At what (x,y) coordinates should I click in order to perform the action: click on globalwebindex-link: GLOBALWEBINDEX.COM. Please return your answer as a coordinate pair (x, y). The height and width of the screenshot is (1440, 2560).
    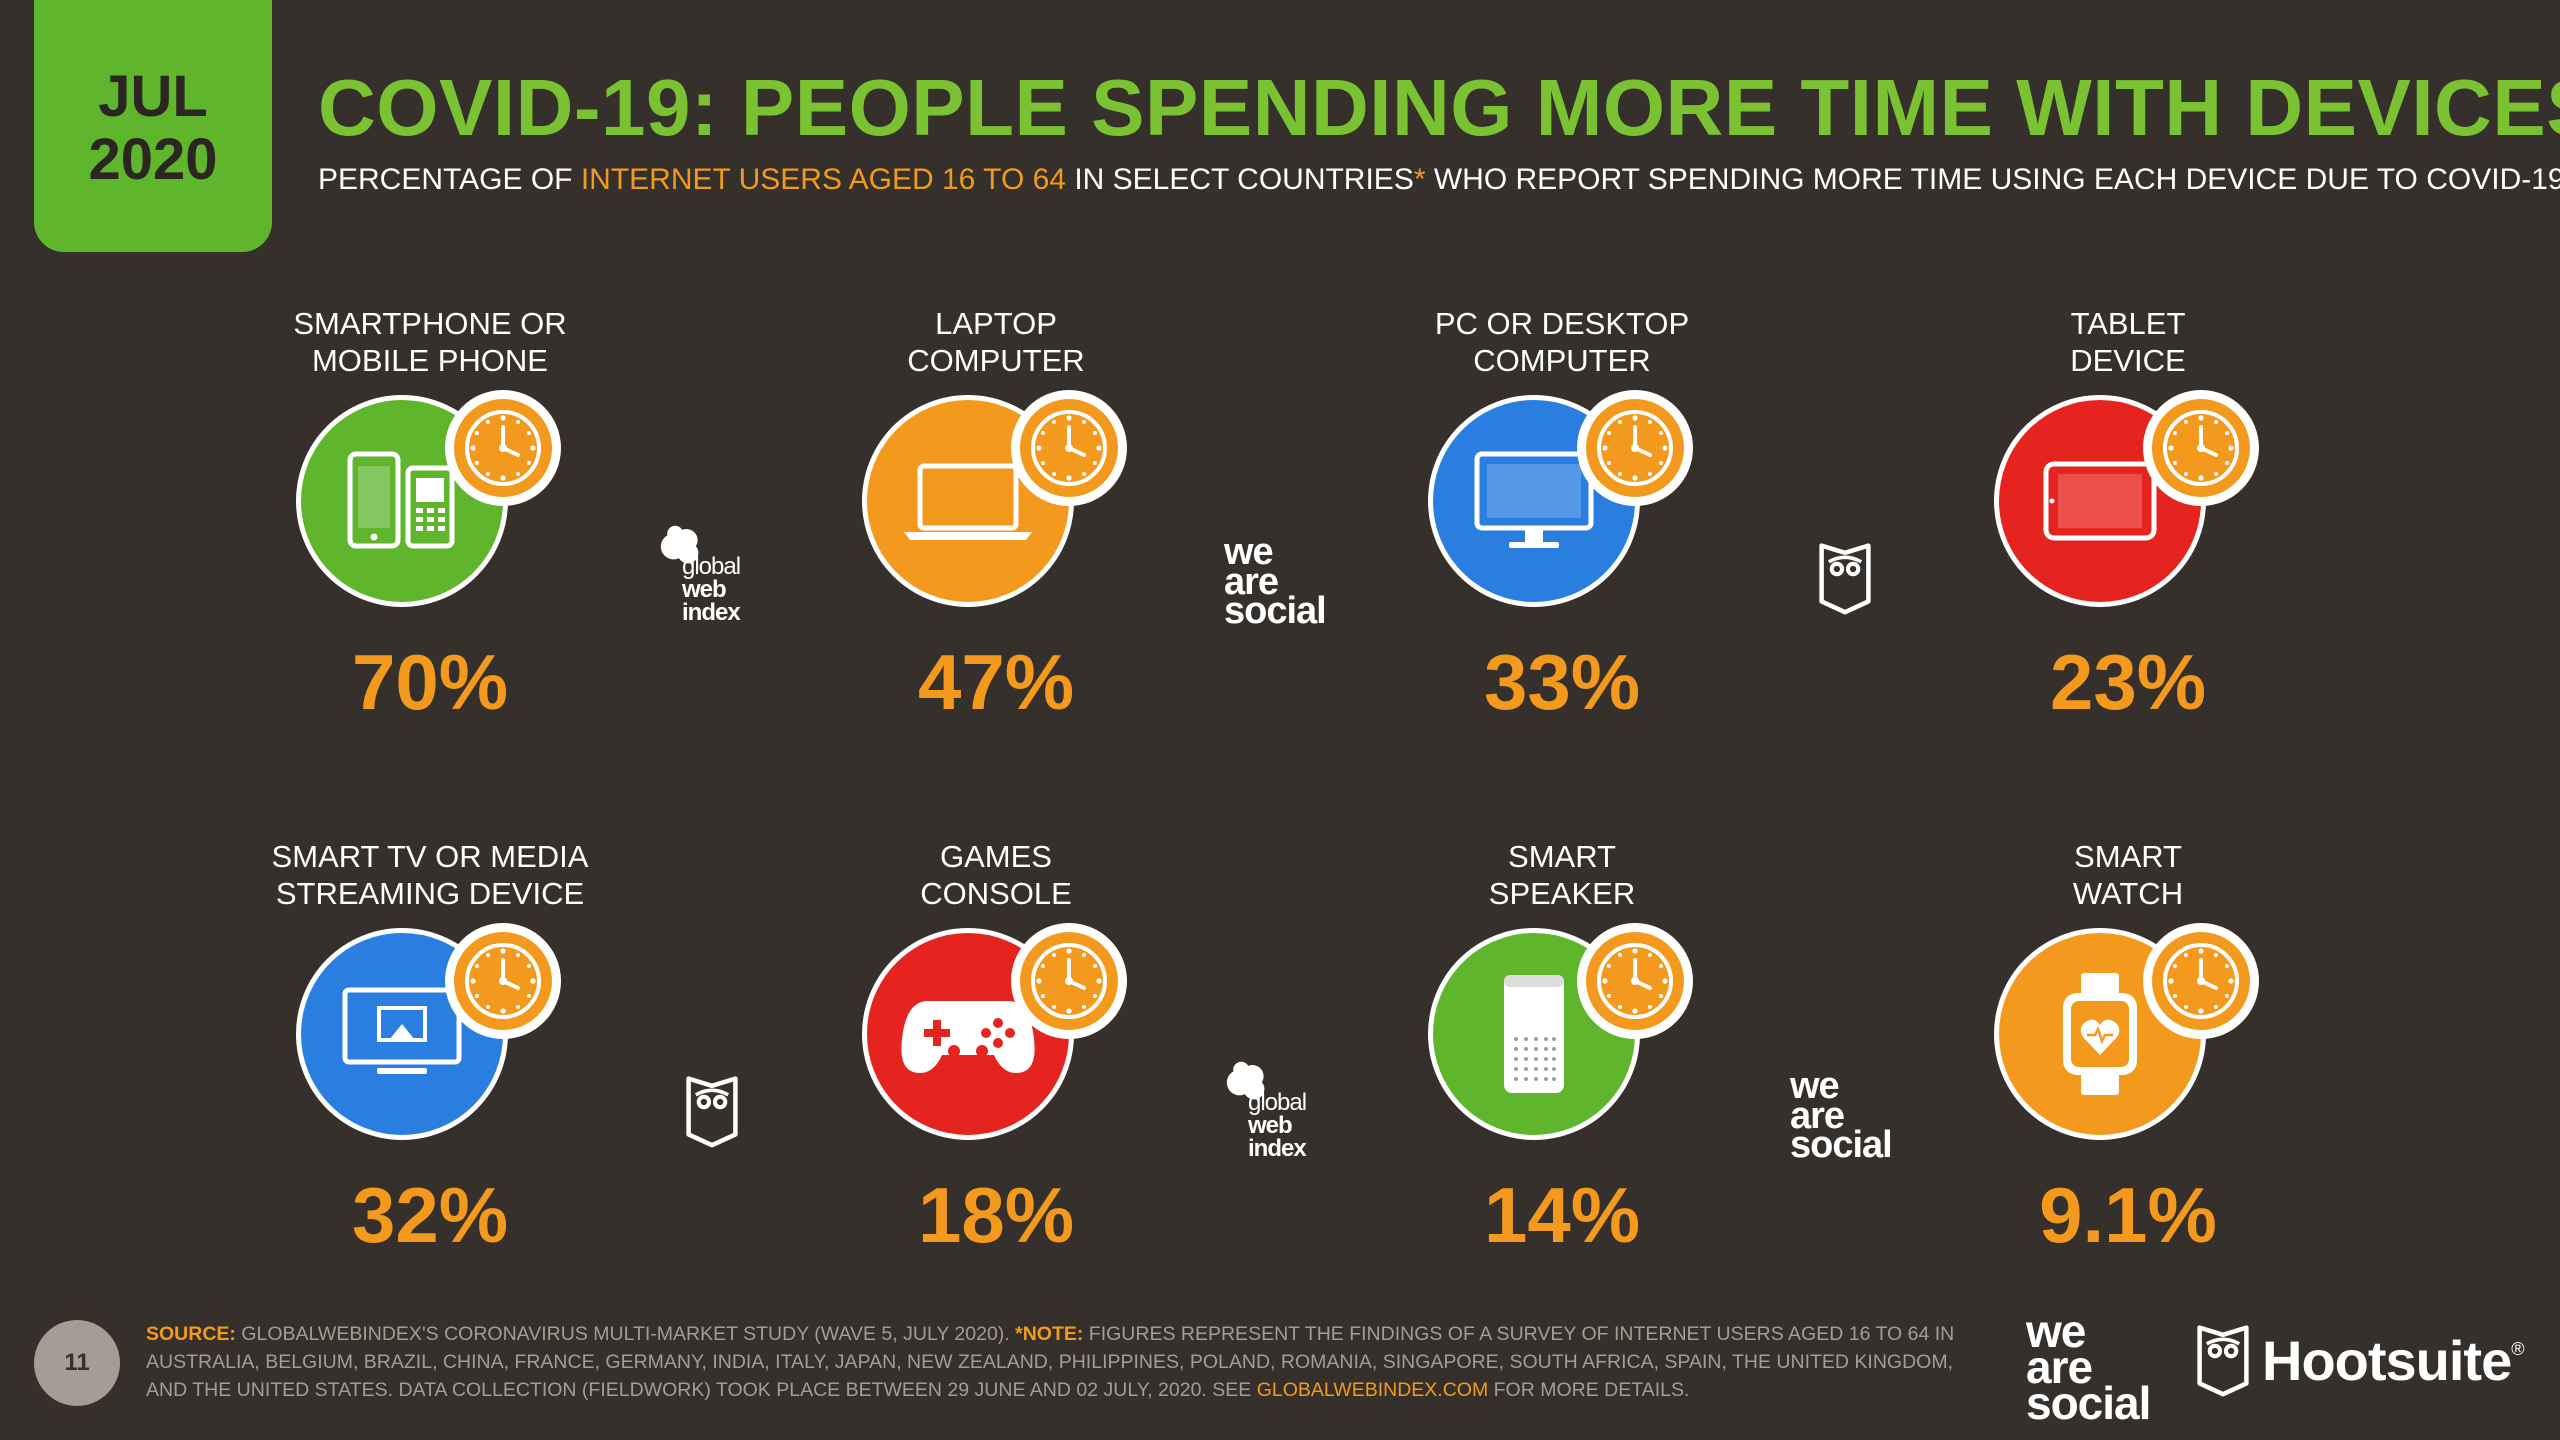
    Looking at the image, I should click on (1372, 1390).